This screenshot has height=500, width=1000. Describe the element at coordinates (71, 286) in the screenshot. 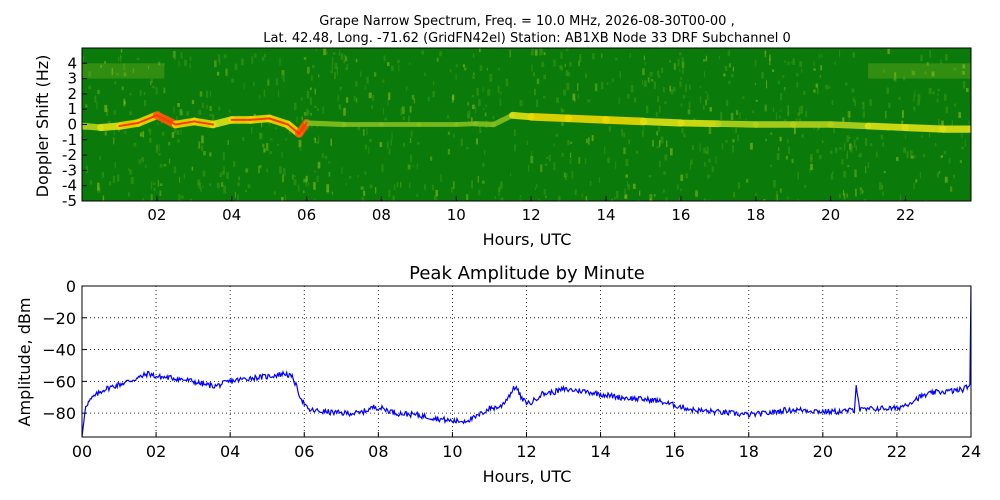

I see `amplitude-y-tick-label: 0` at that location.